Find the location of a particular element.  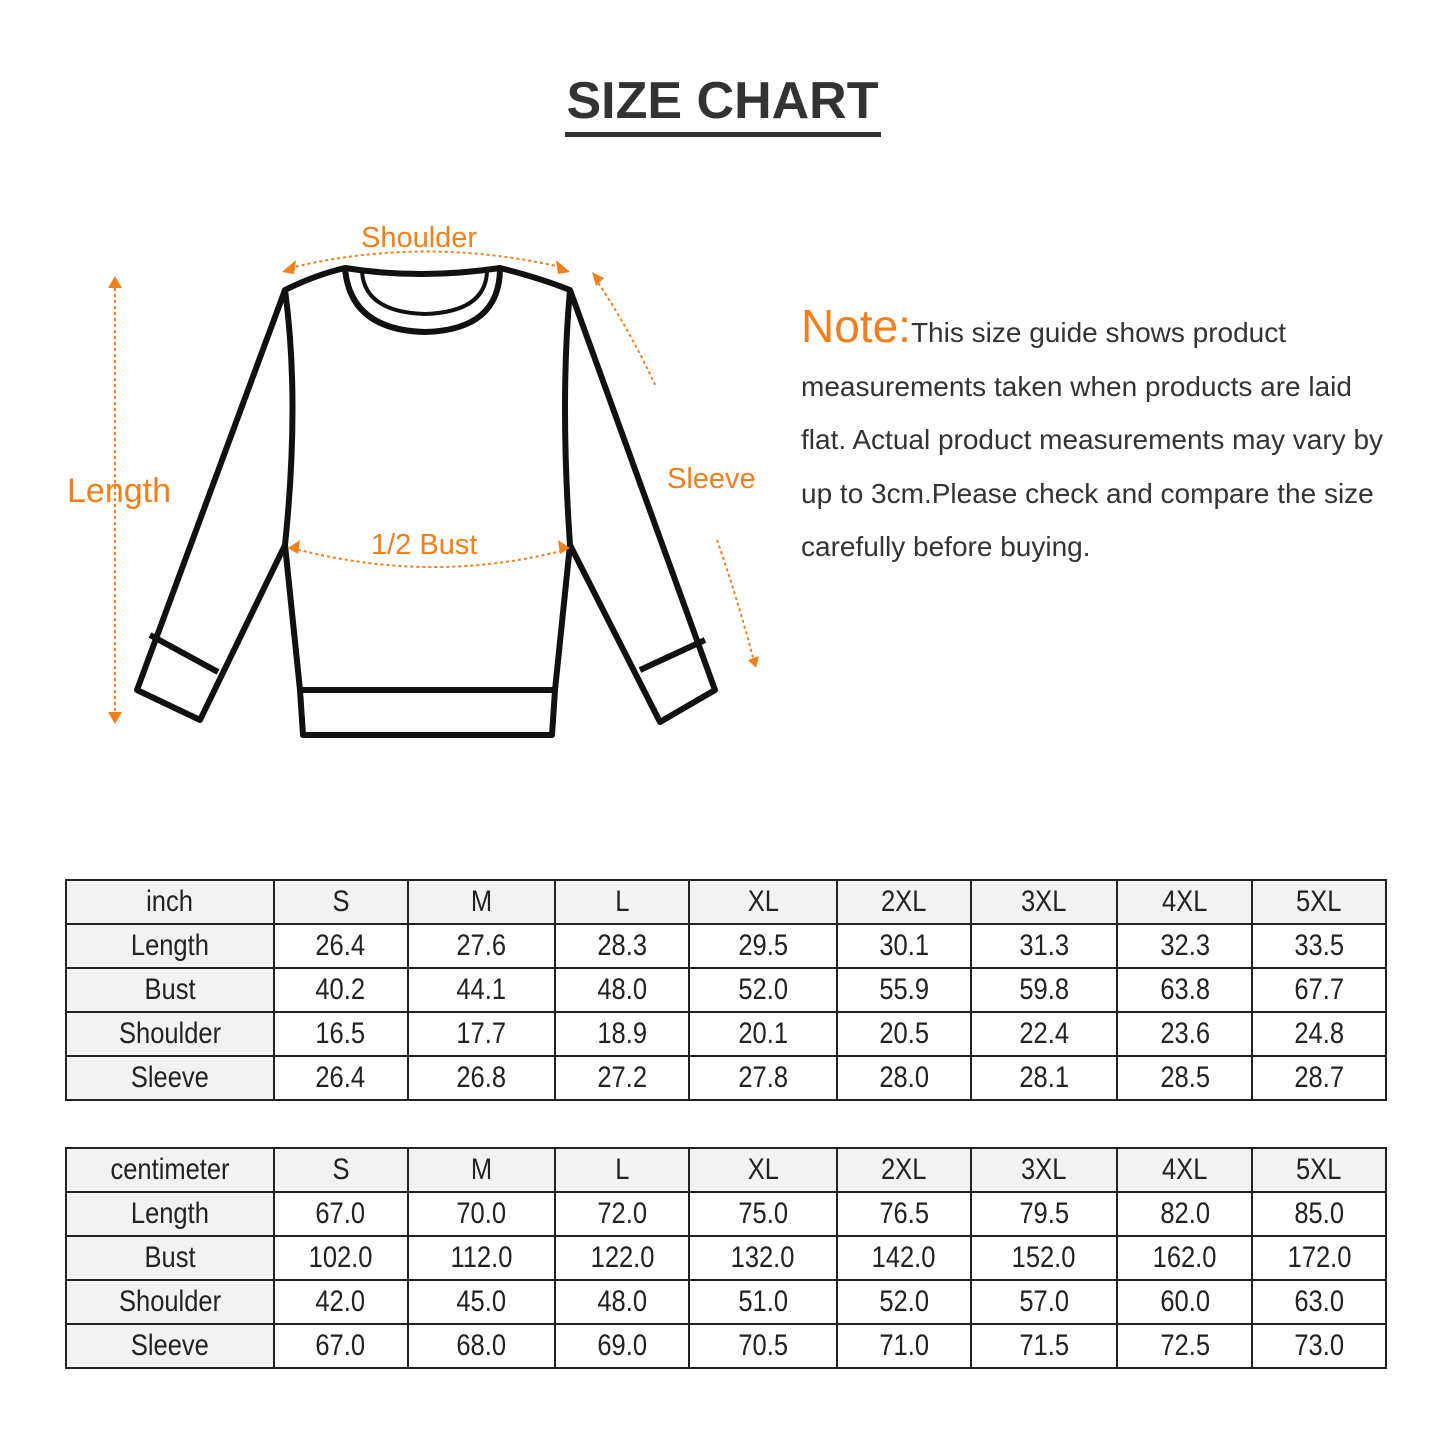

table-cell: 16.5 is located at coordinates (340, 1034).